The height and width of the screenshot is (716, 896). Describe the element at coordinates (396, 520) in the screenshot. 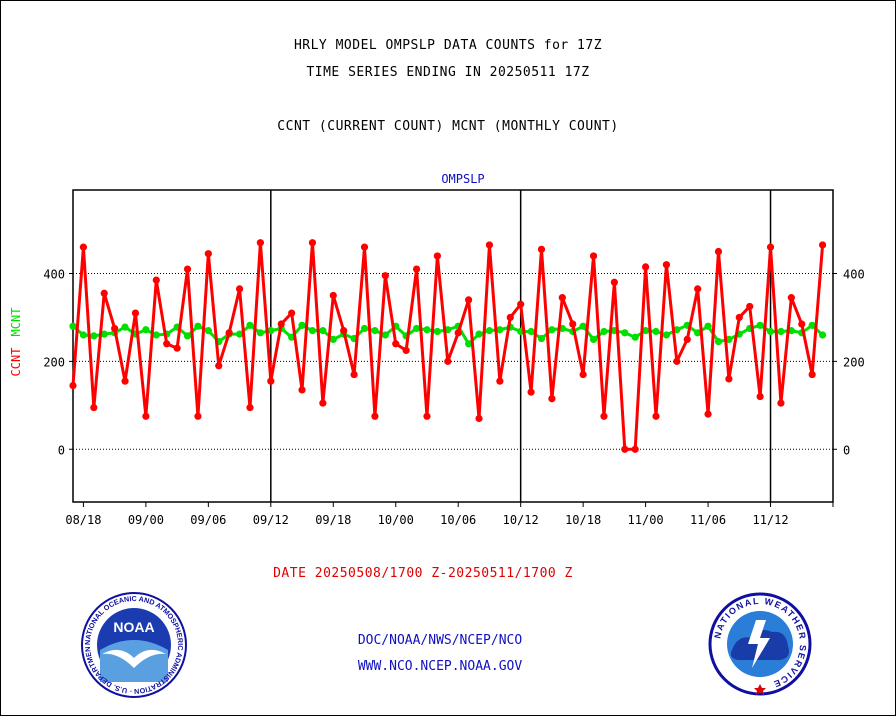

I see `x-tick-label: 10/00` at that location.